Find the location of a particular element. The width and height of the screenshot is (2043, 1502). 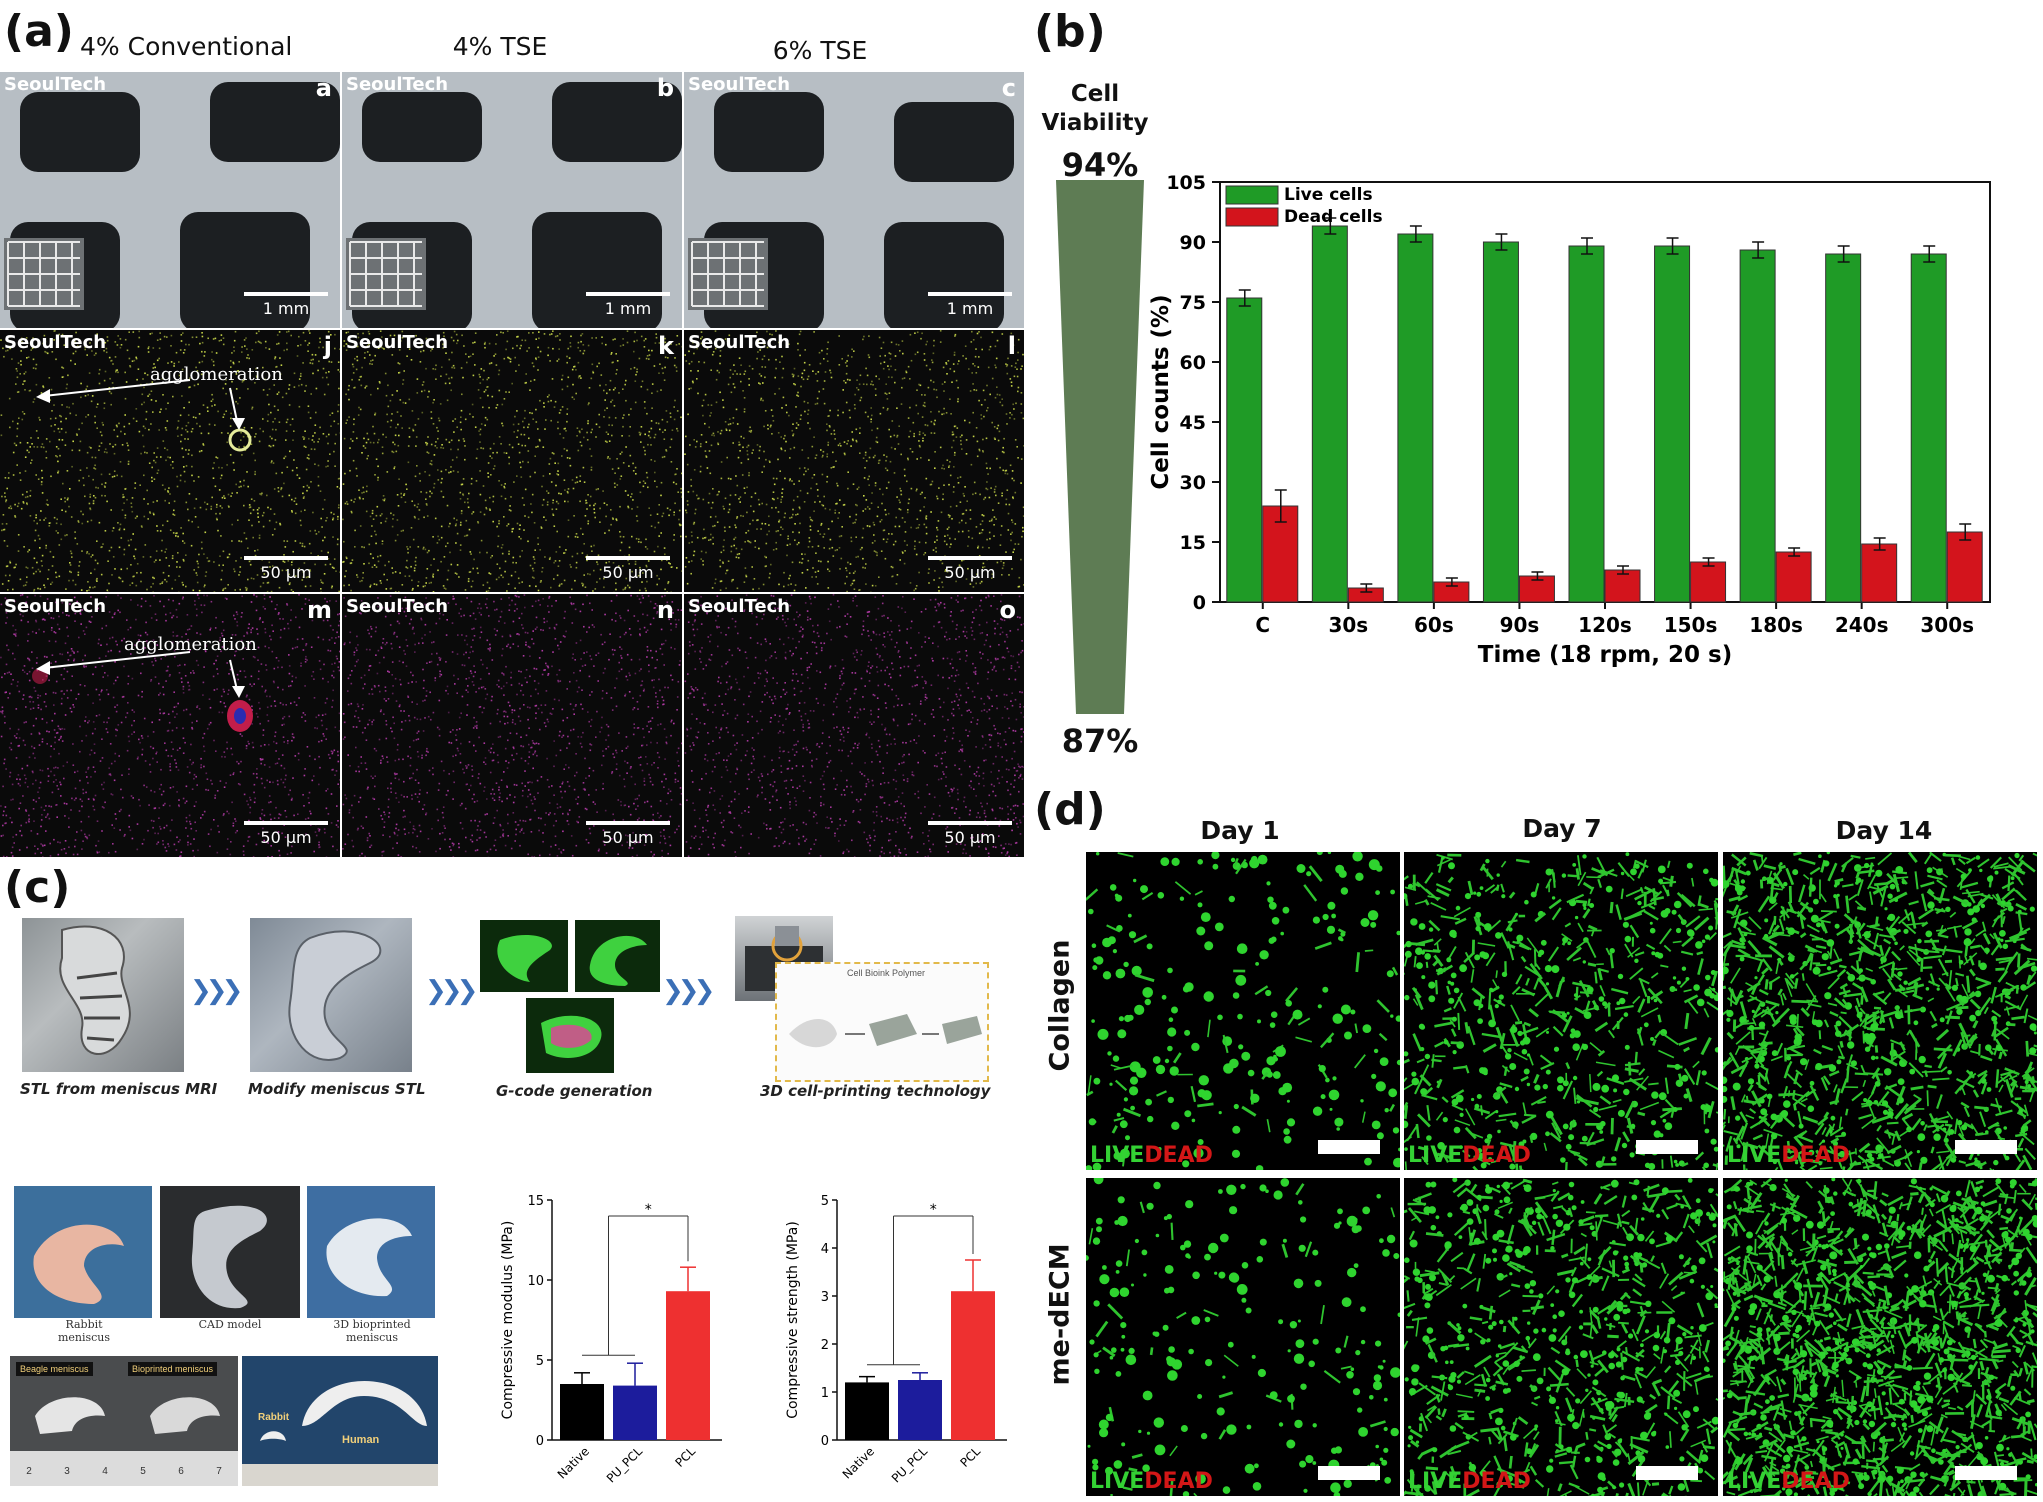

bar-pu-pcl is located at coordinates (635, 1412).